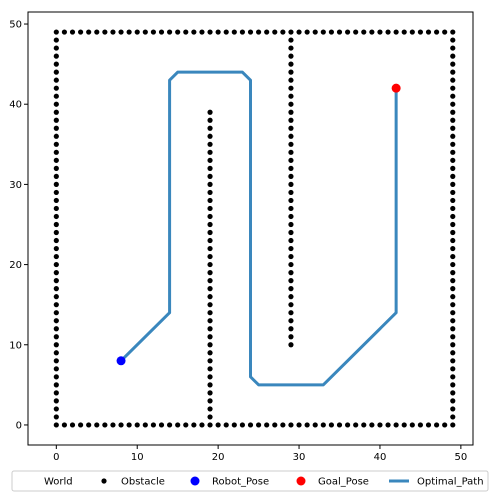 The height and width of the screenshot is (498, 495). I want to click on y-tick-label: 10, so click(15, 345).